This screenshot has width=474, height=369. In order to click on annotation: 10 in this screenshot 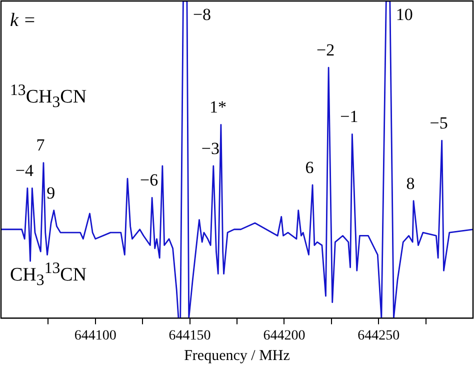, I will do `click(404, 14)`.